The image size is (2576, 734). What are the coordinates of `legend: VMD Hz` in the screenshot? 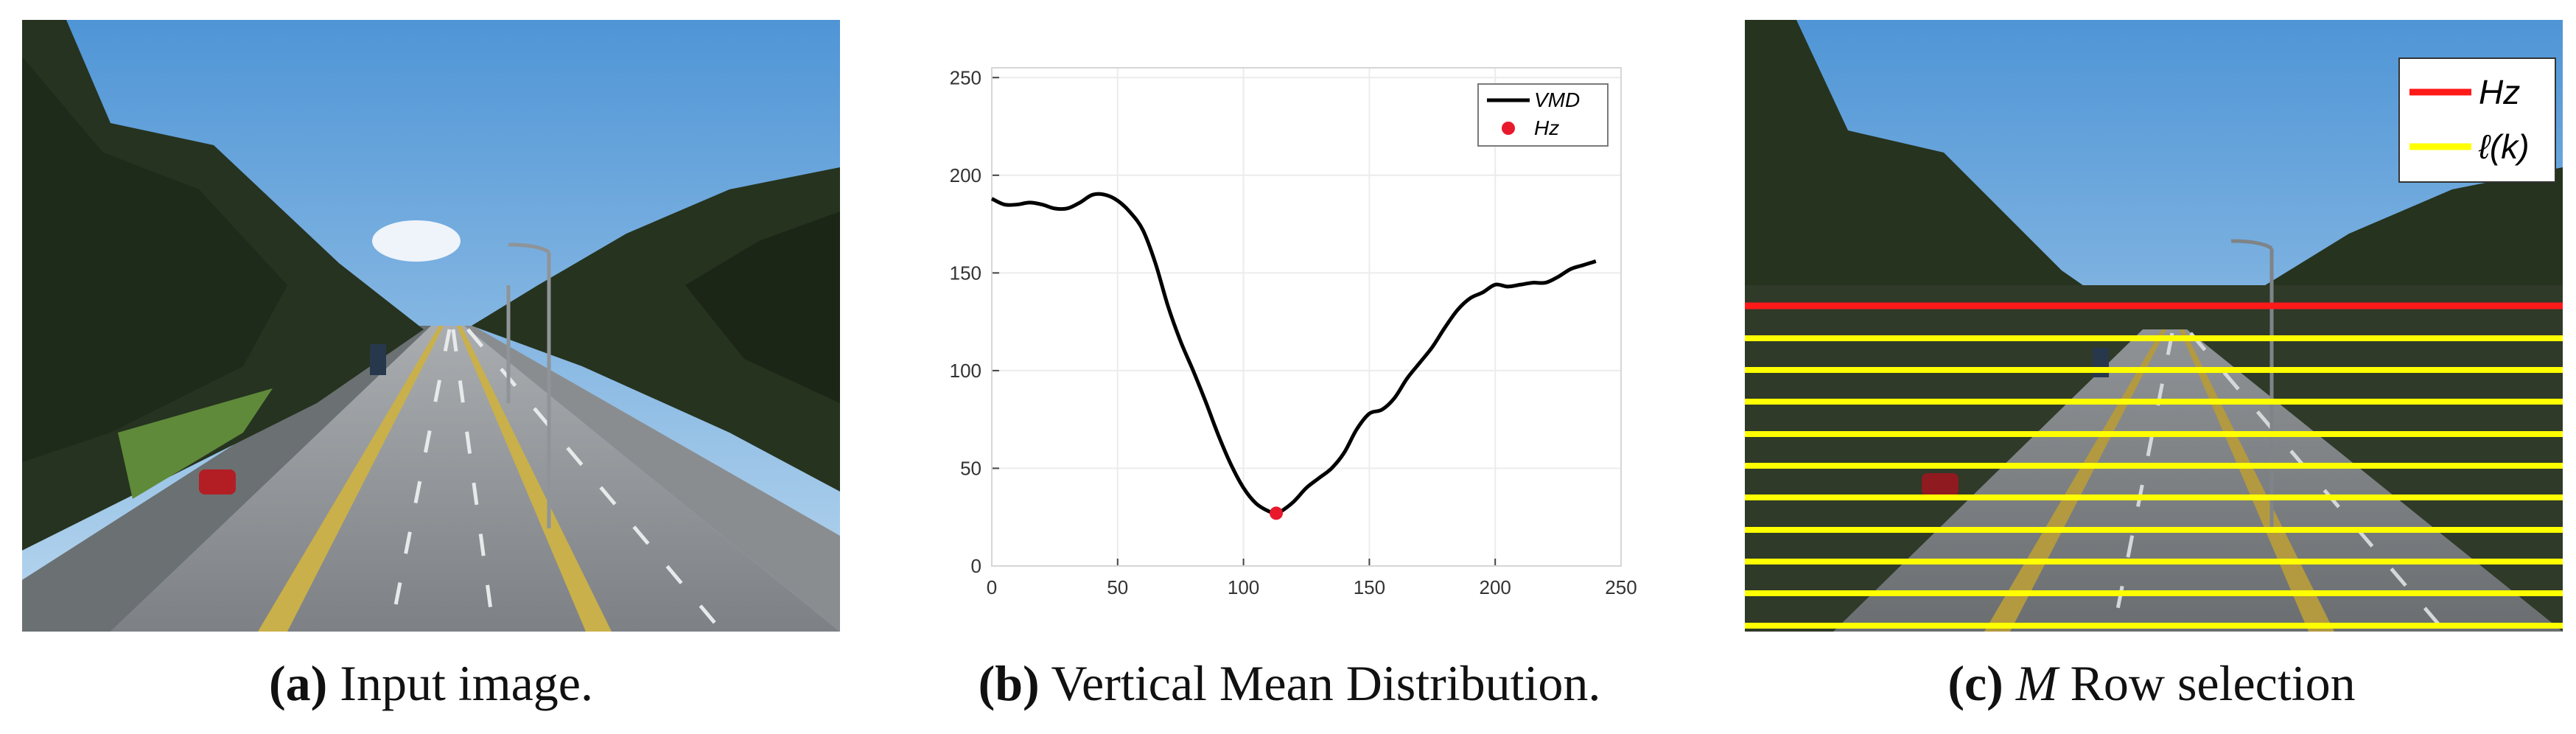 It's located at (1543, 115).